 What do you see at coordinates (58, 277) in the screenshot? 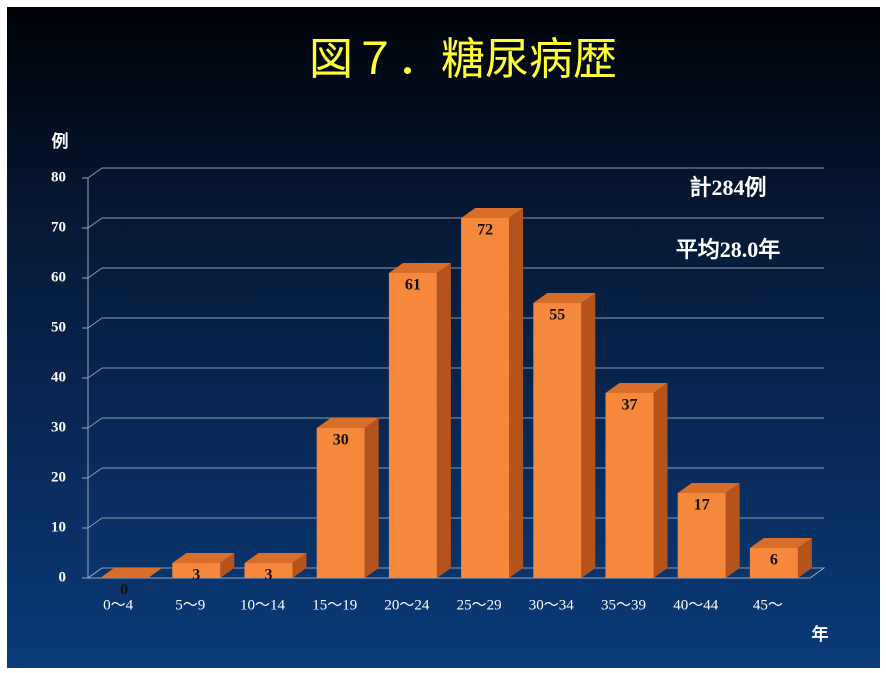
I see `y-tick-label: 60` at bounding box center [58, 277].